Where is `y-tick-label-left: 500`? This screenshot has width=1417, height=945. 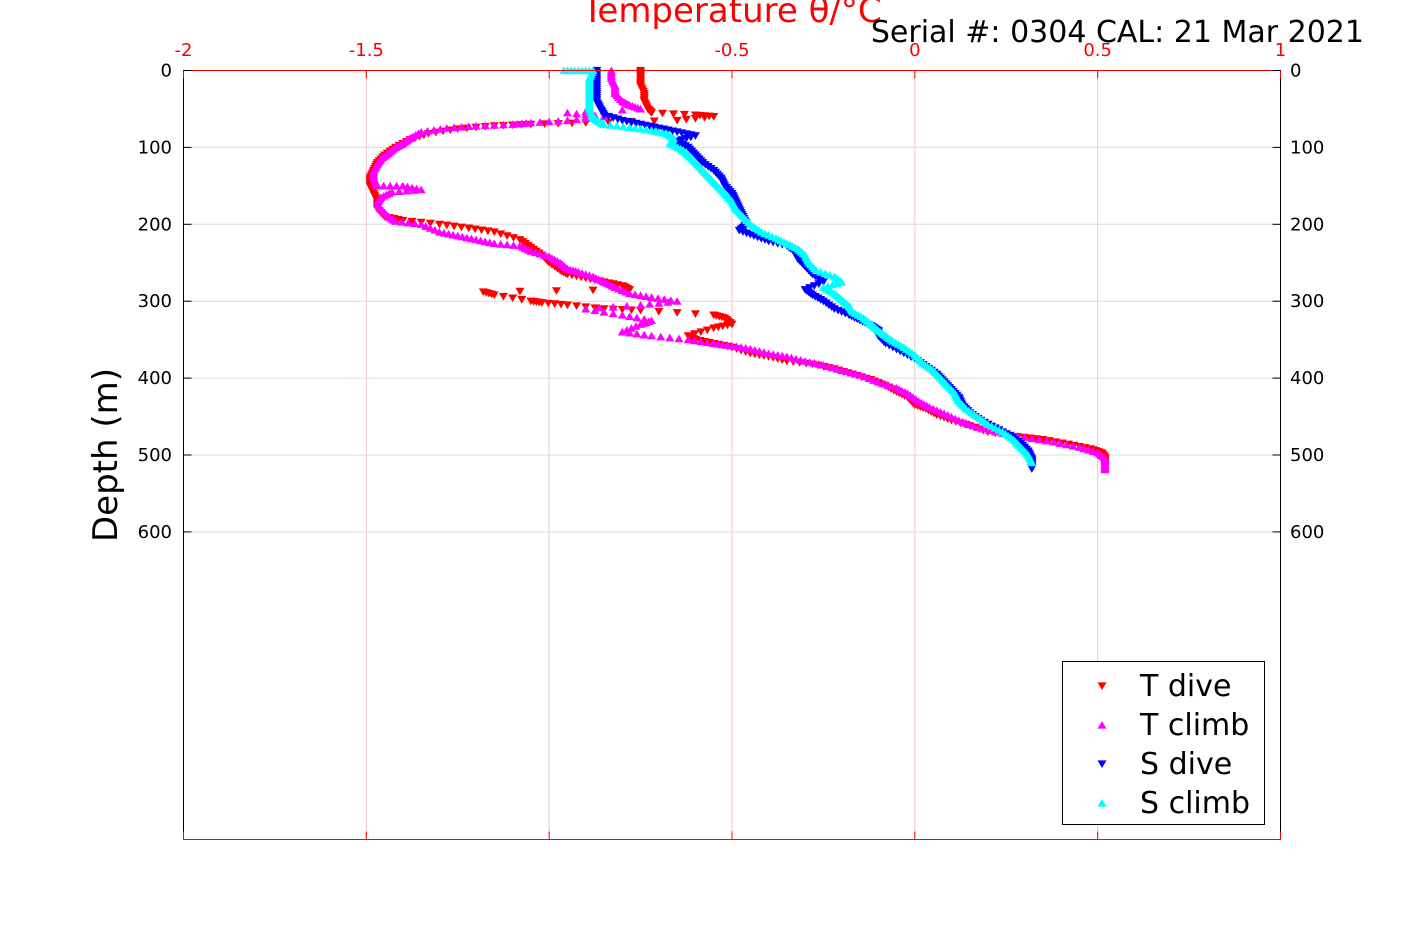 y-tick-label-left: 500 is located at coordinates (155, 455).